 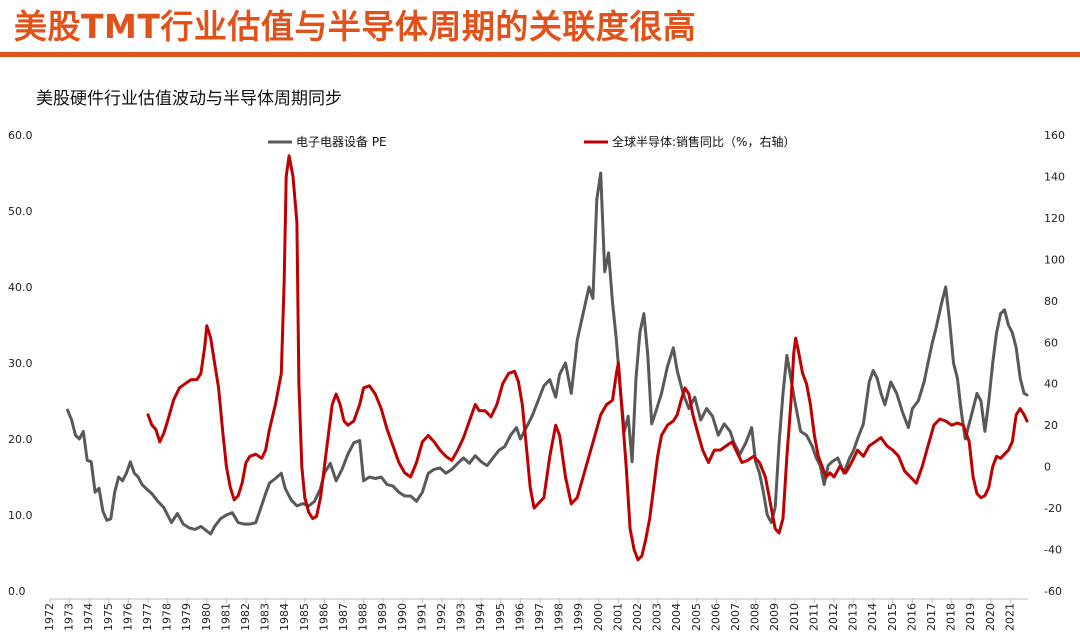 What do you see at coordinates (382, 617) in the screenshot?
I see `x-tick-label: 1989` at bounding box center [382, 617].